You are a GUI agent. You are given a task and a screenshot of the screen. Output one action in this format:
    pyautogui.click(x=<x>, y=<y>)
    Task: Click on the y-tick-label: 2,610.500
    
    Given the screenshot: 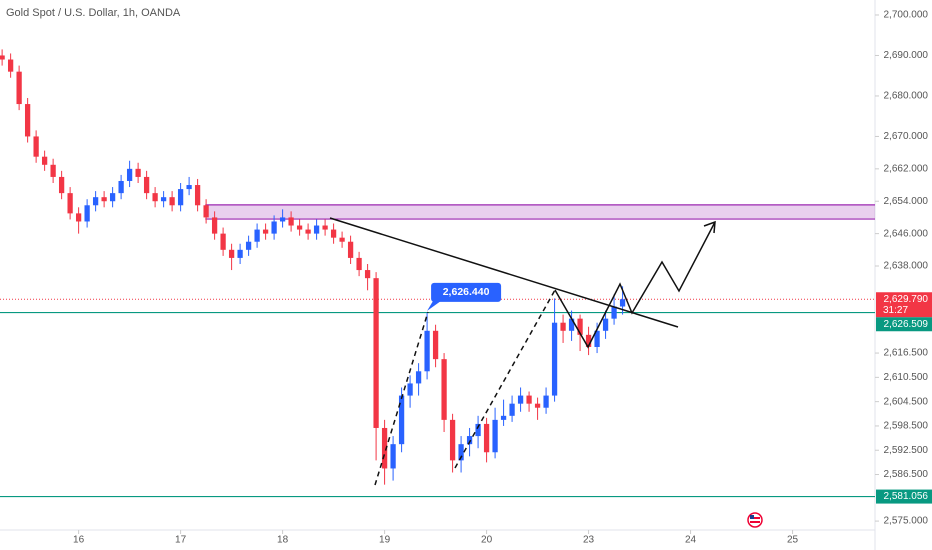 What is the action you would take?
    pyautogui.click(x=906, y=377)
    